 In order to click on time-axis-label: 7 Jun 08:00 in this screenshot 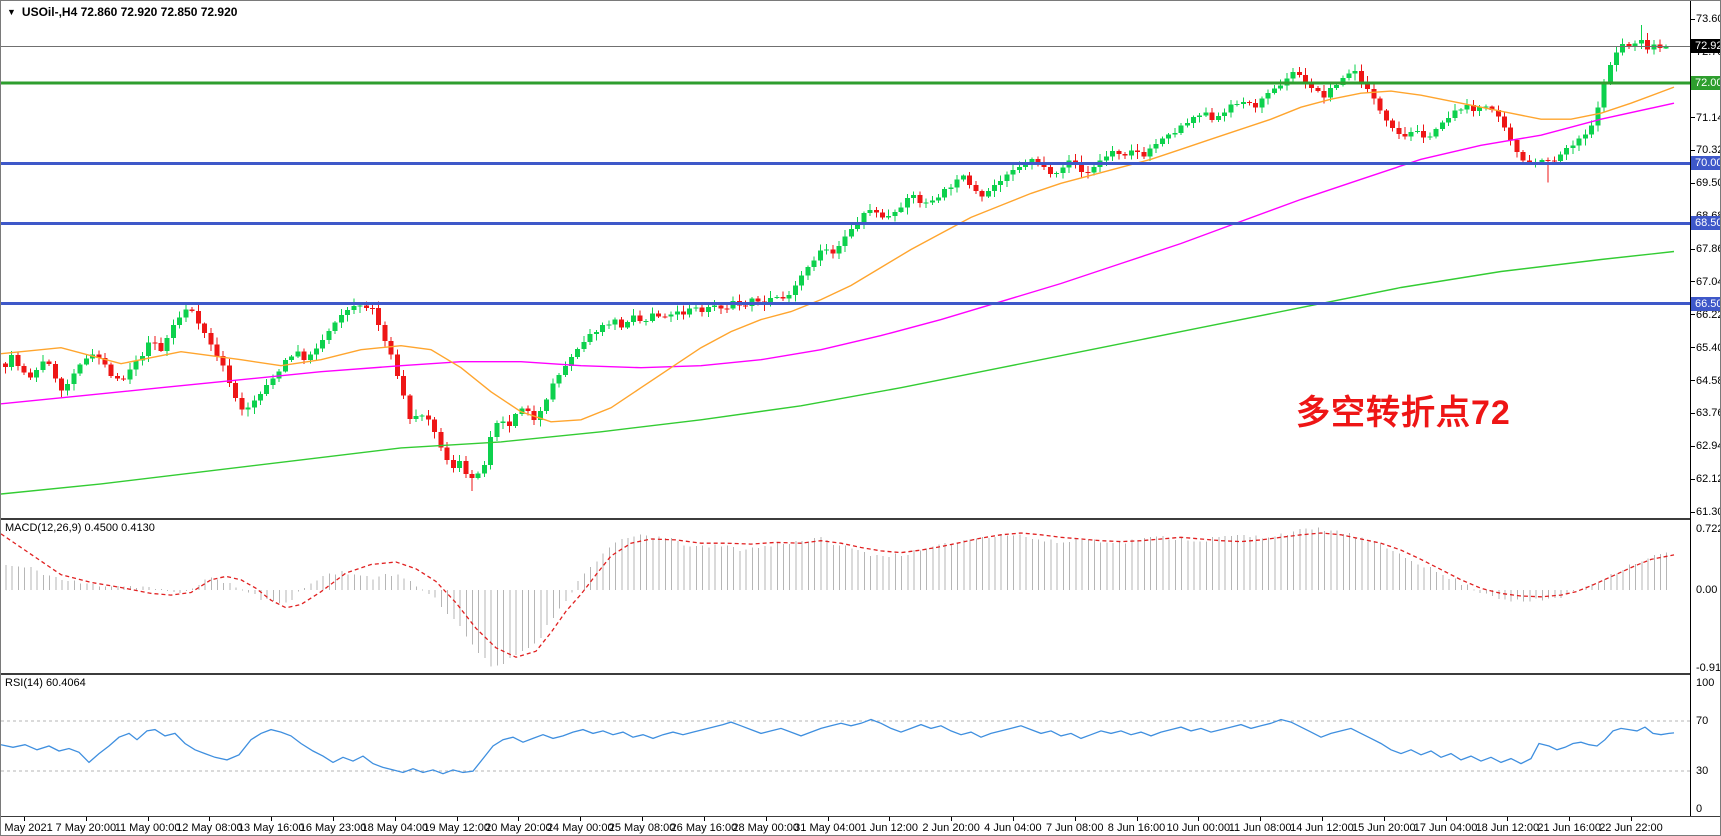, I will do `click(1074, 828)`.